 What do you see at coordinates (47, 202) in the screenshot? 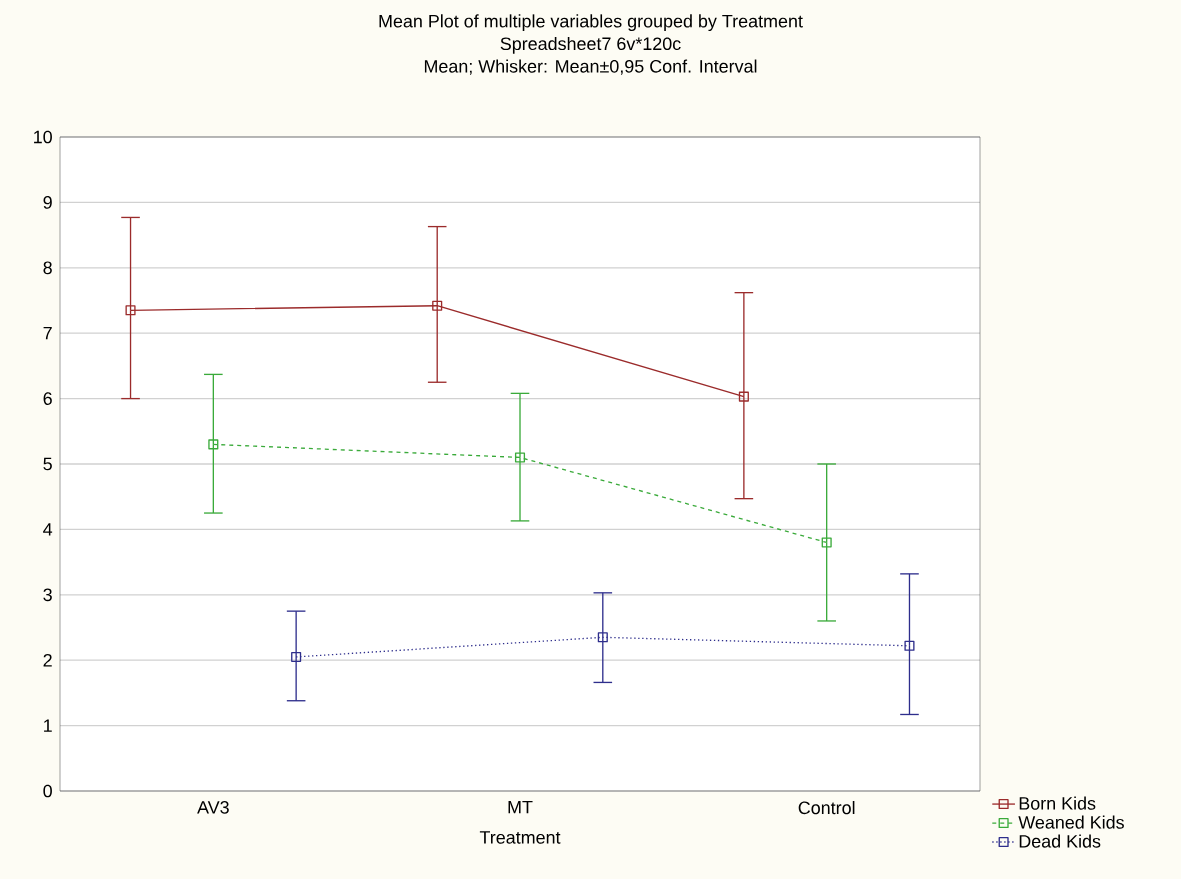
I see `y-tick-label: 9` at bounding box center [47, 202].